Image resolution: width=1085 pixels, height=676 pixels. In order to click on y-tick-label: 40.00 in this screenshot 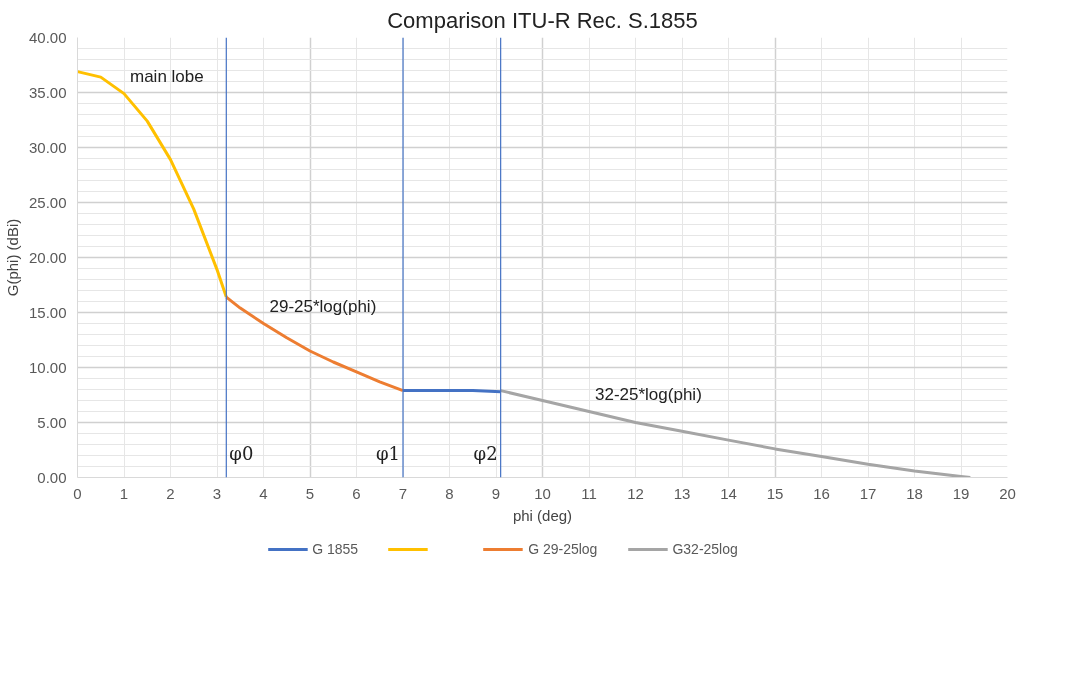, I will do `click(47, 37)`.